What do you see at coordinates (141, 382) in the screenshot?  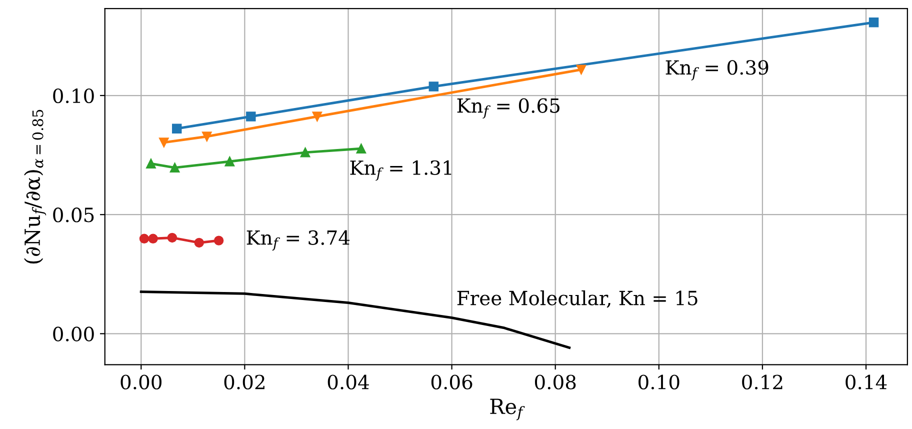 I see `x-tick-label: 0.00` at bounding box center [141, 382].